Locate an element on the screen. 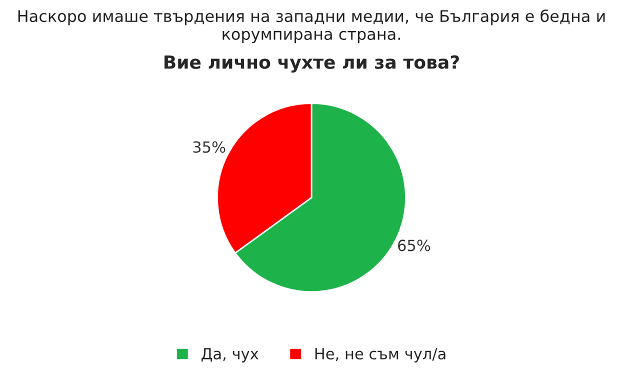 The height and width of the screenshot is (380, 623). legend-label: Не, не съм чул/а is located at coordinates (380, 355).